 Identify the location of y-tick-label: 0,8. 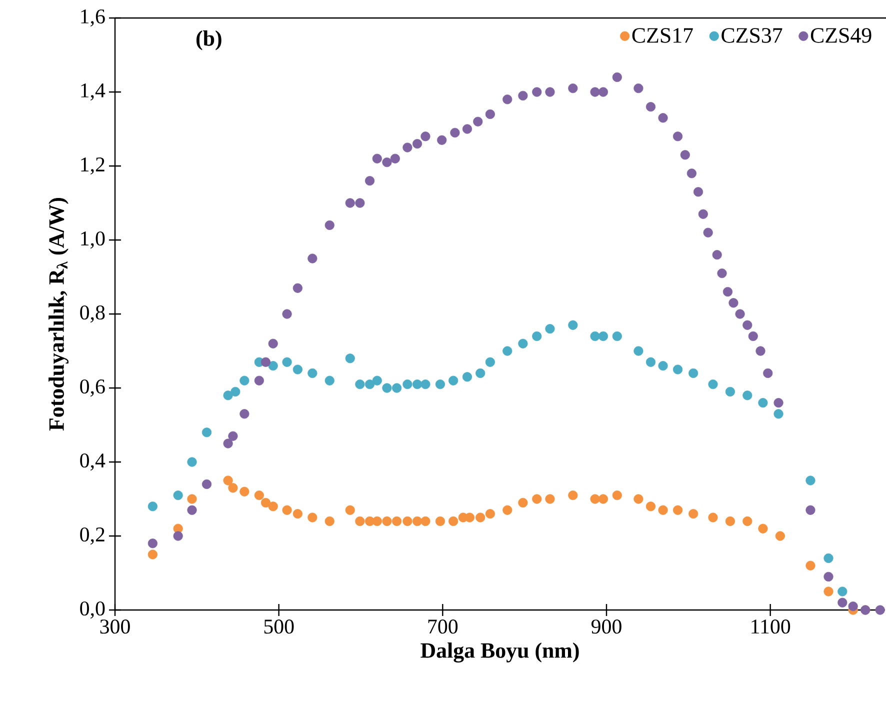
(92, 314).